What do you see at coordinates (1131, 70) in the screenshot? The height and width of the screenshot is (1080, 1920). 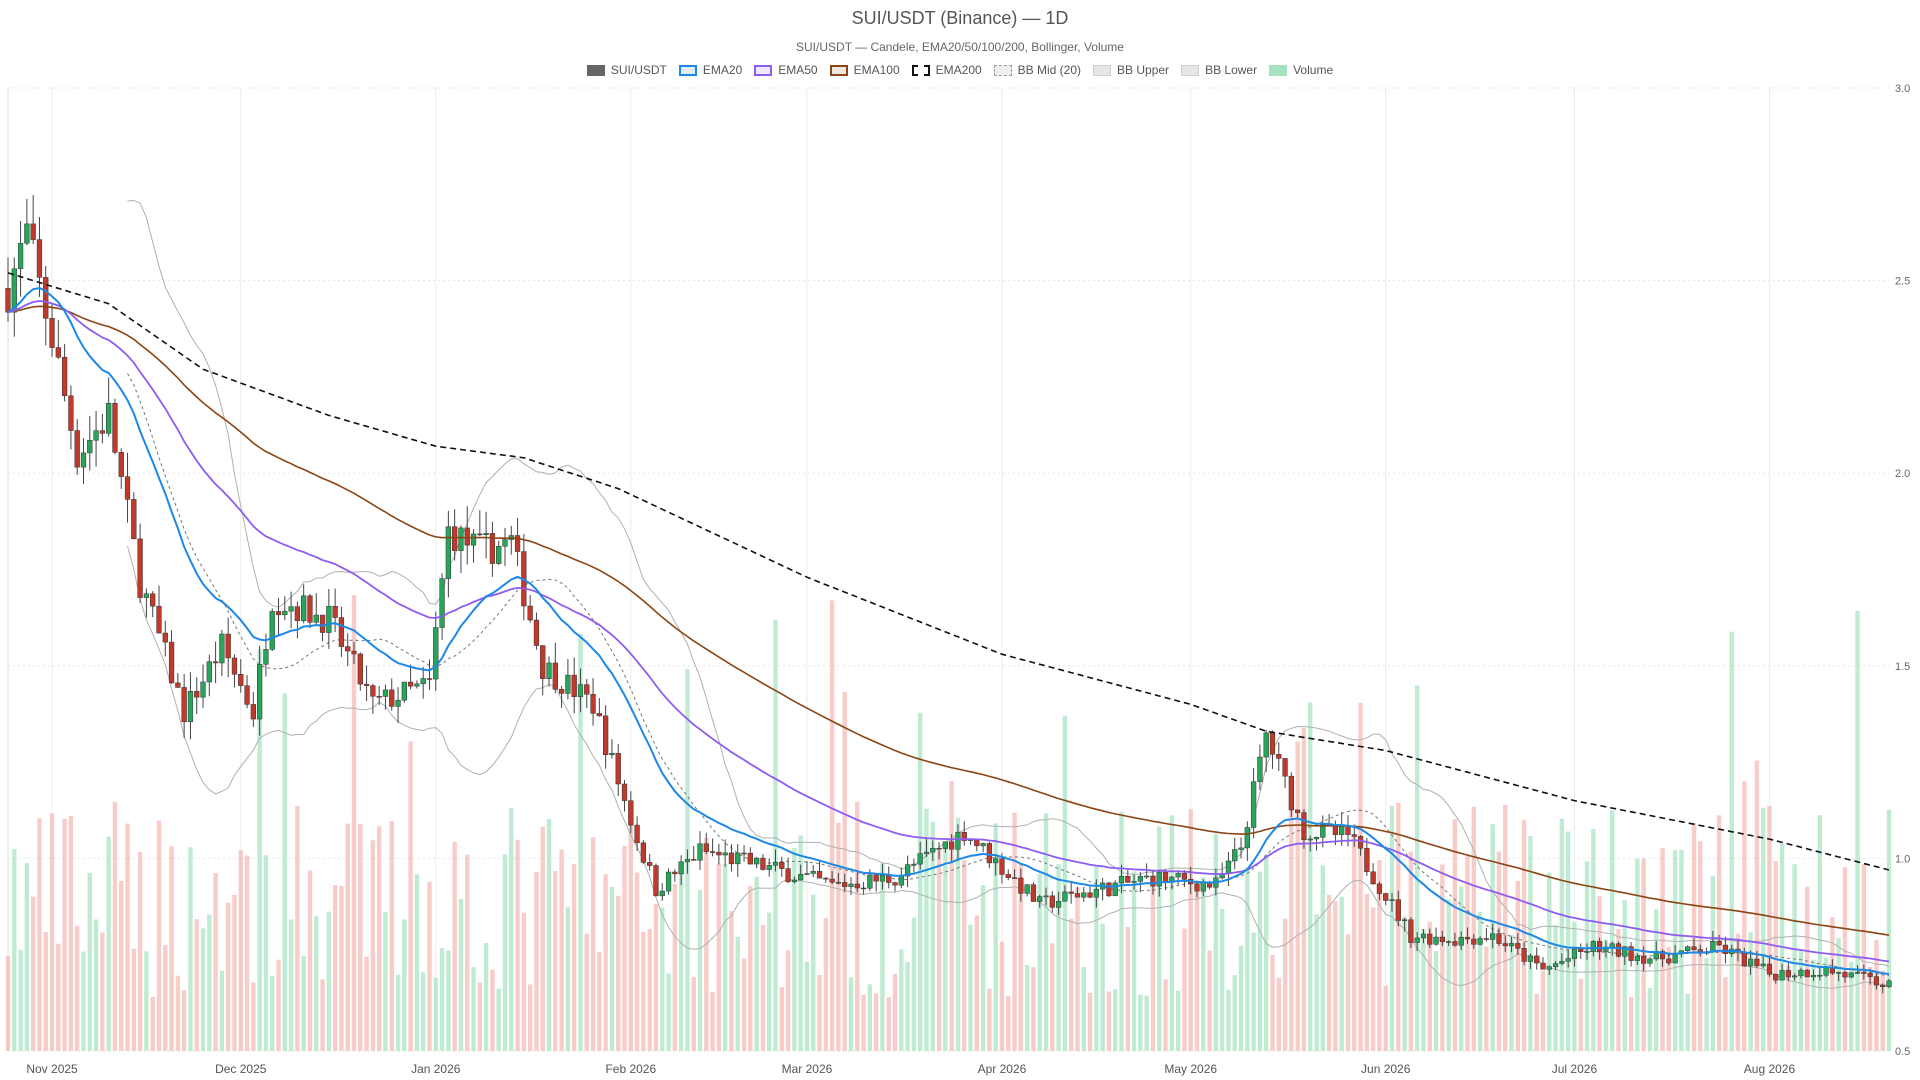 I see `legend-item-6: BB Upper` at bounding box center [1131, 70].